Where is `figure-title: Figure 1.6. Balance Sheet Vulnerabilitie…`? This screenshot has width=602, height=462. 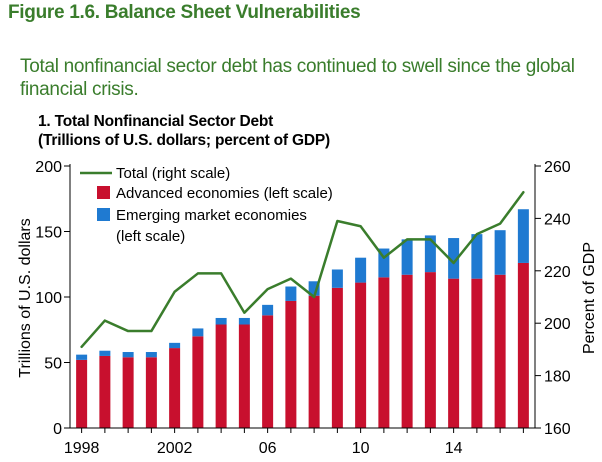 figure-title: Figure 1.6. Balance Sheet Vulnerabilitie… is located at coordinates (184, 12).